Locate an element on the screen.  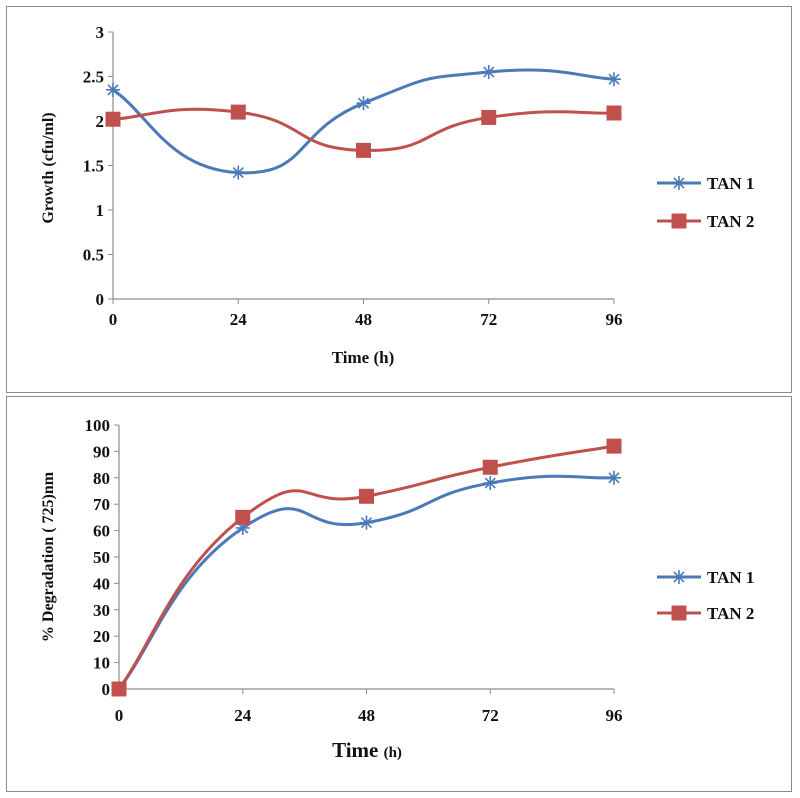
y-tick-label: 70 is located at coordinates (101, 504).